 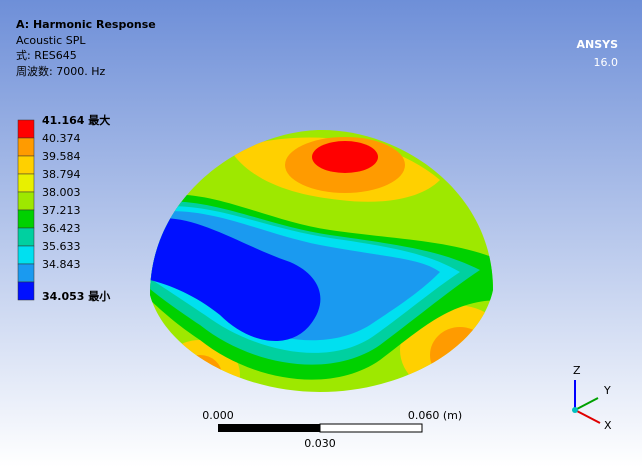 What do you see at coordinates (597, 53) in the screenshot?
I see `logo: ANSYS 16.0` at bounding box center [597, 53].